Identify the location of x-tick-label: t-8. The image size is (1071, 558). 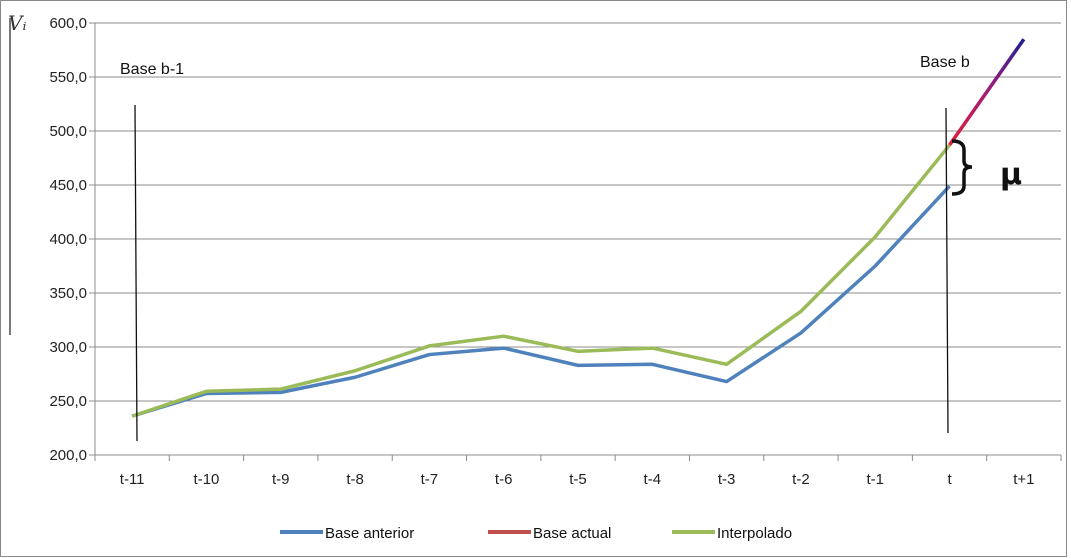
(355, 479).